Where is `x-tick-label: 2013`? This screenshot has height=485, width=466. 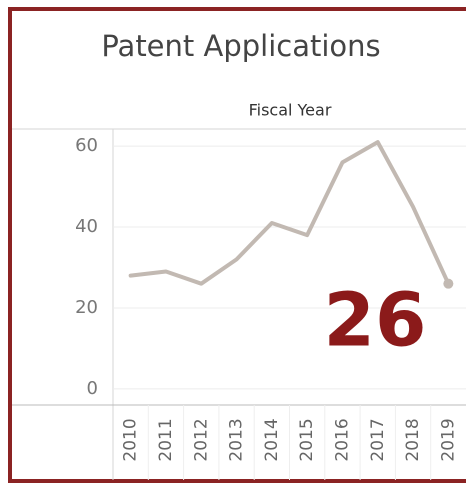
x-tick-label: 2013 is located at coordinates (237, 439).